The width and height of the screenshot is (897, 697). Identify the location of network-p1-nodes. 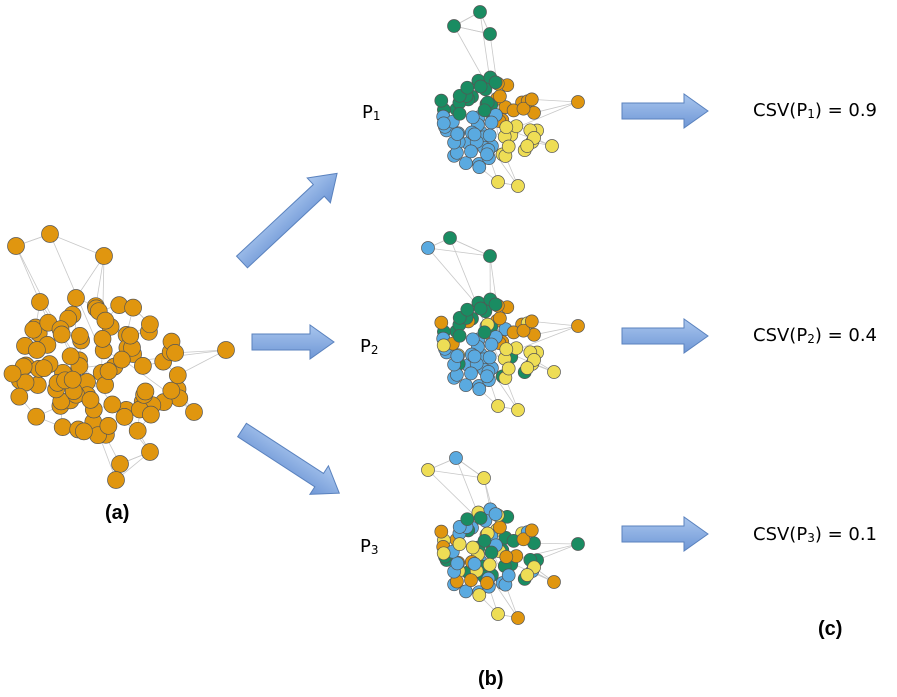
(509, 99).